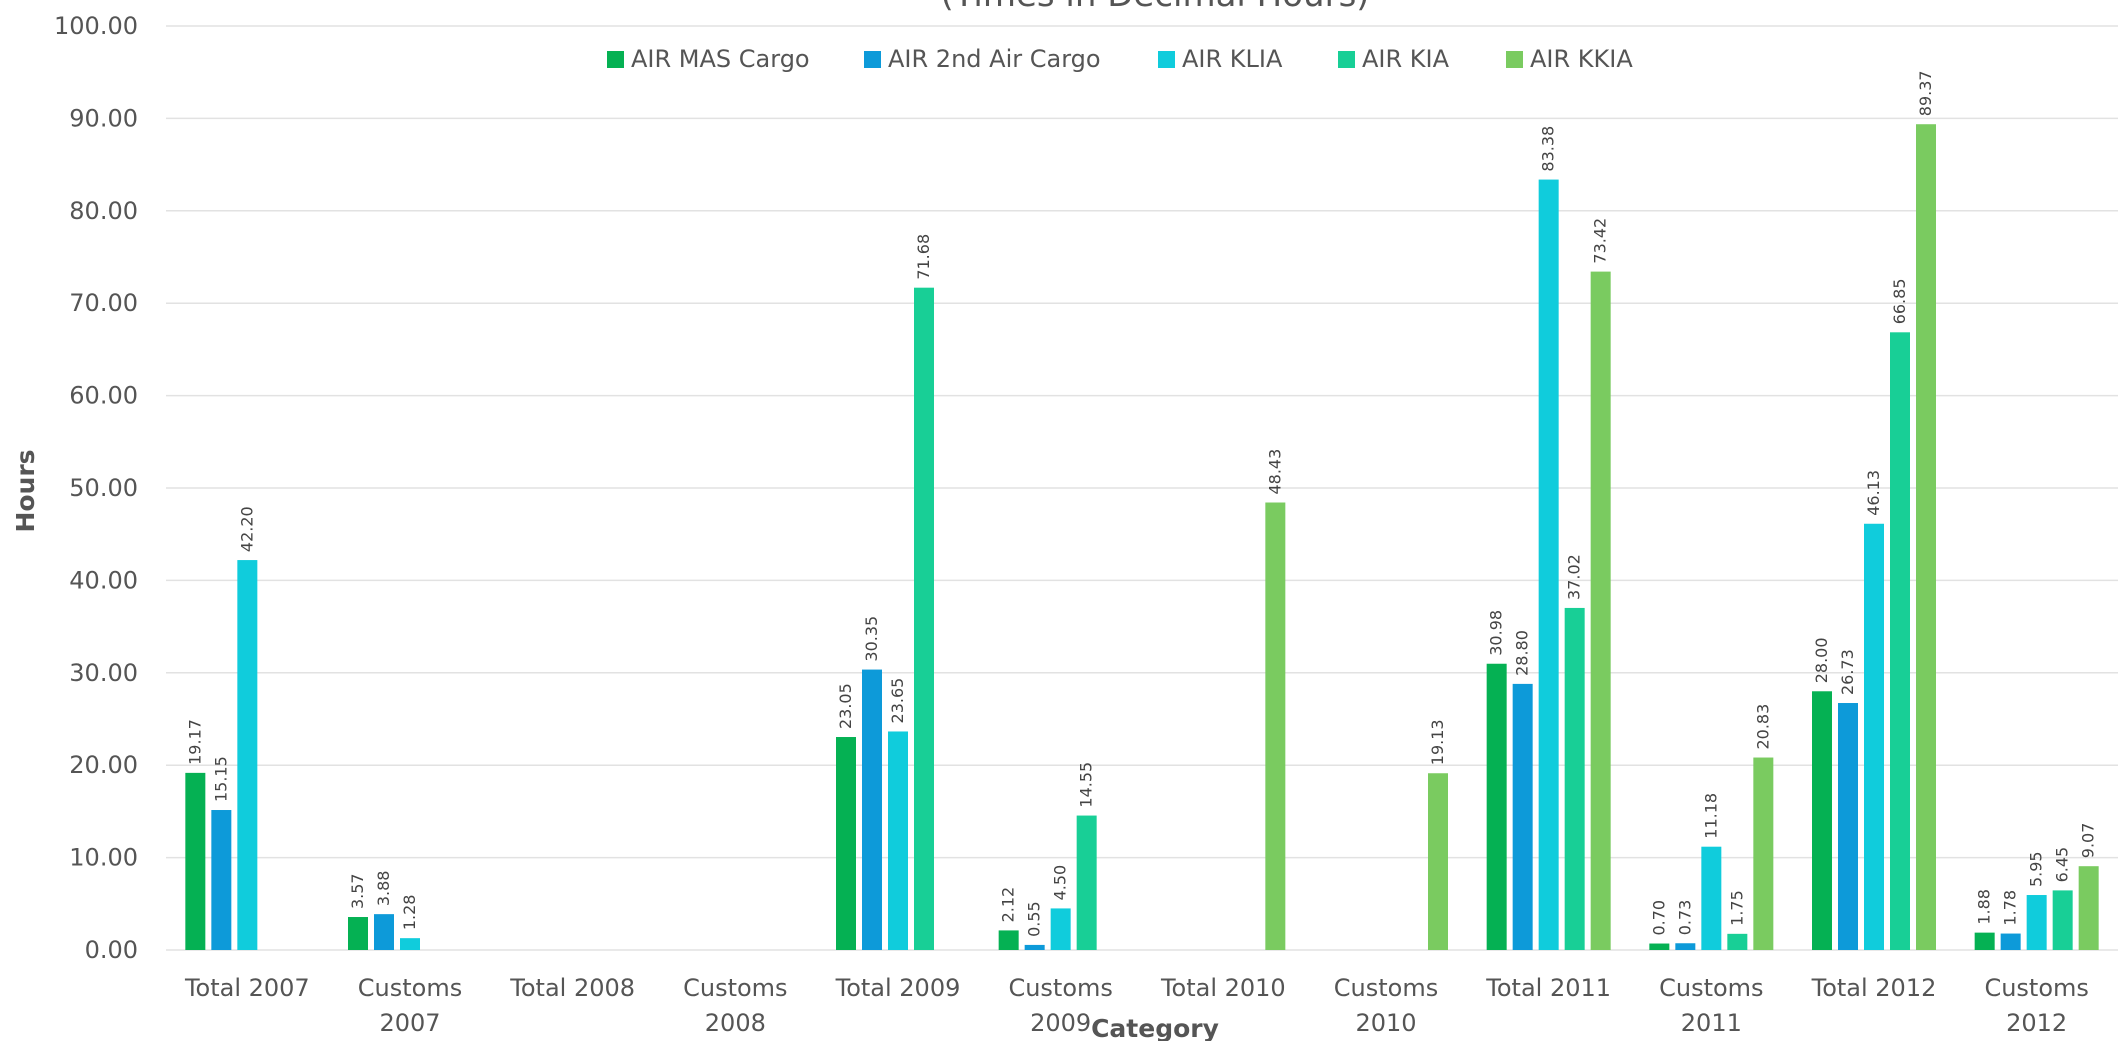 Image resolution: width=2118 pixels, height=1041 pixels. What do you see at coordinates (1274, 472) in the screenshot?
I see `data-label: 48.43` at bounding box center [1274, 472].